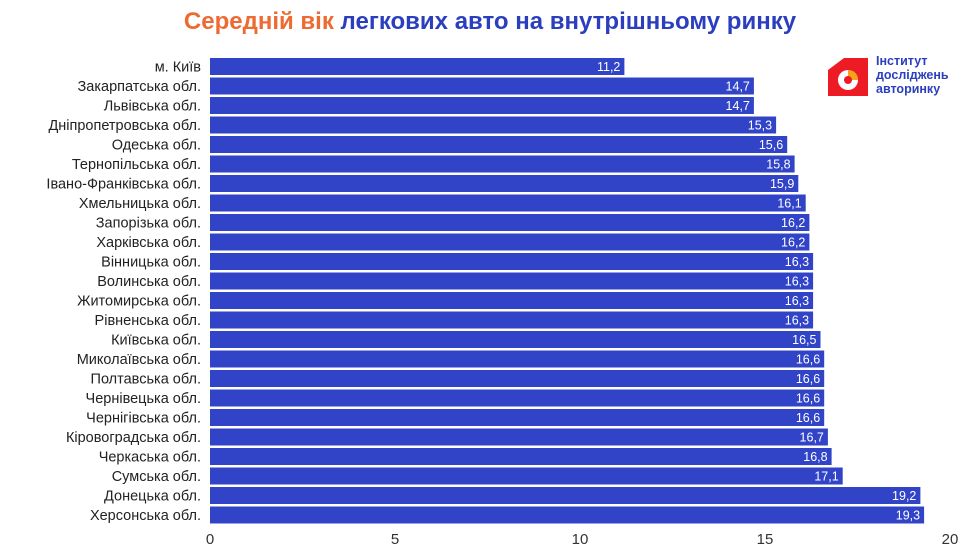  What do you see at coordinates (139, 360) in the screenshot?
I see `category-label: Миколаївська обл.` at bounding box center [139, 360].